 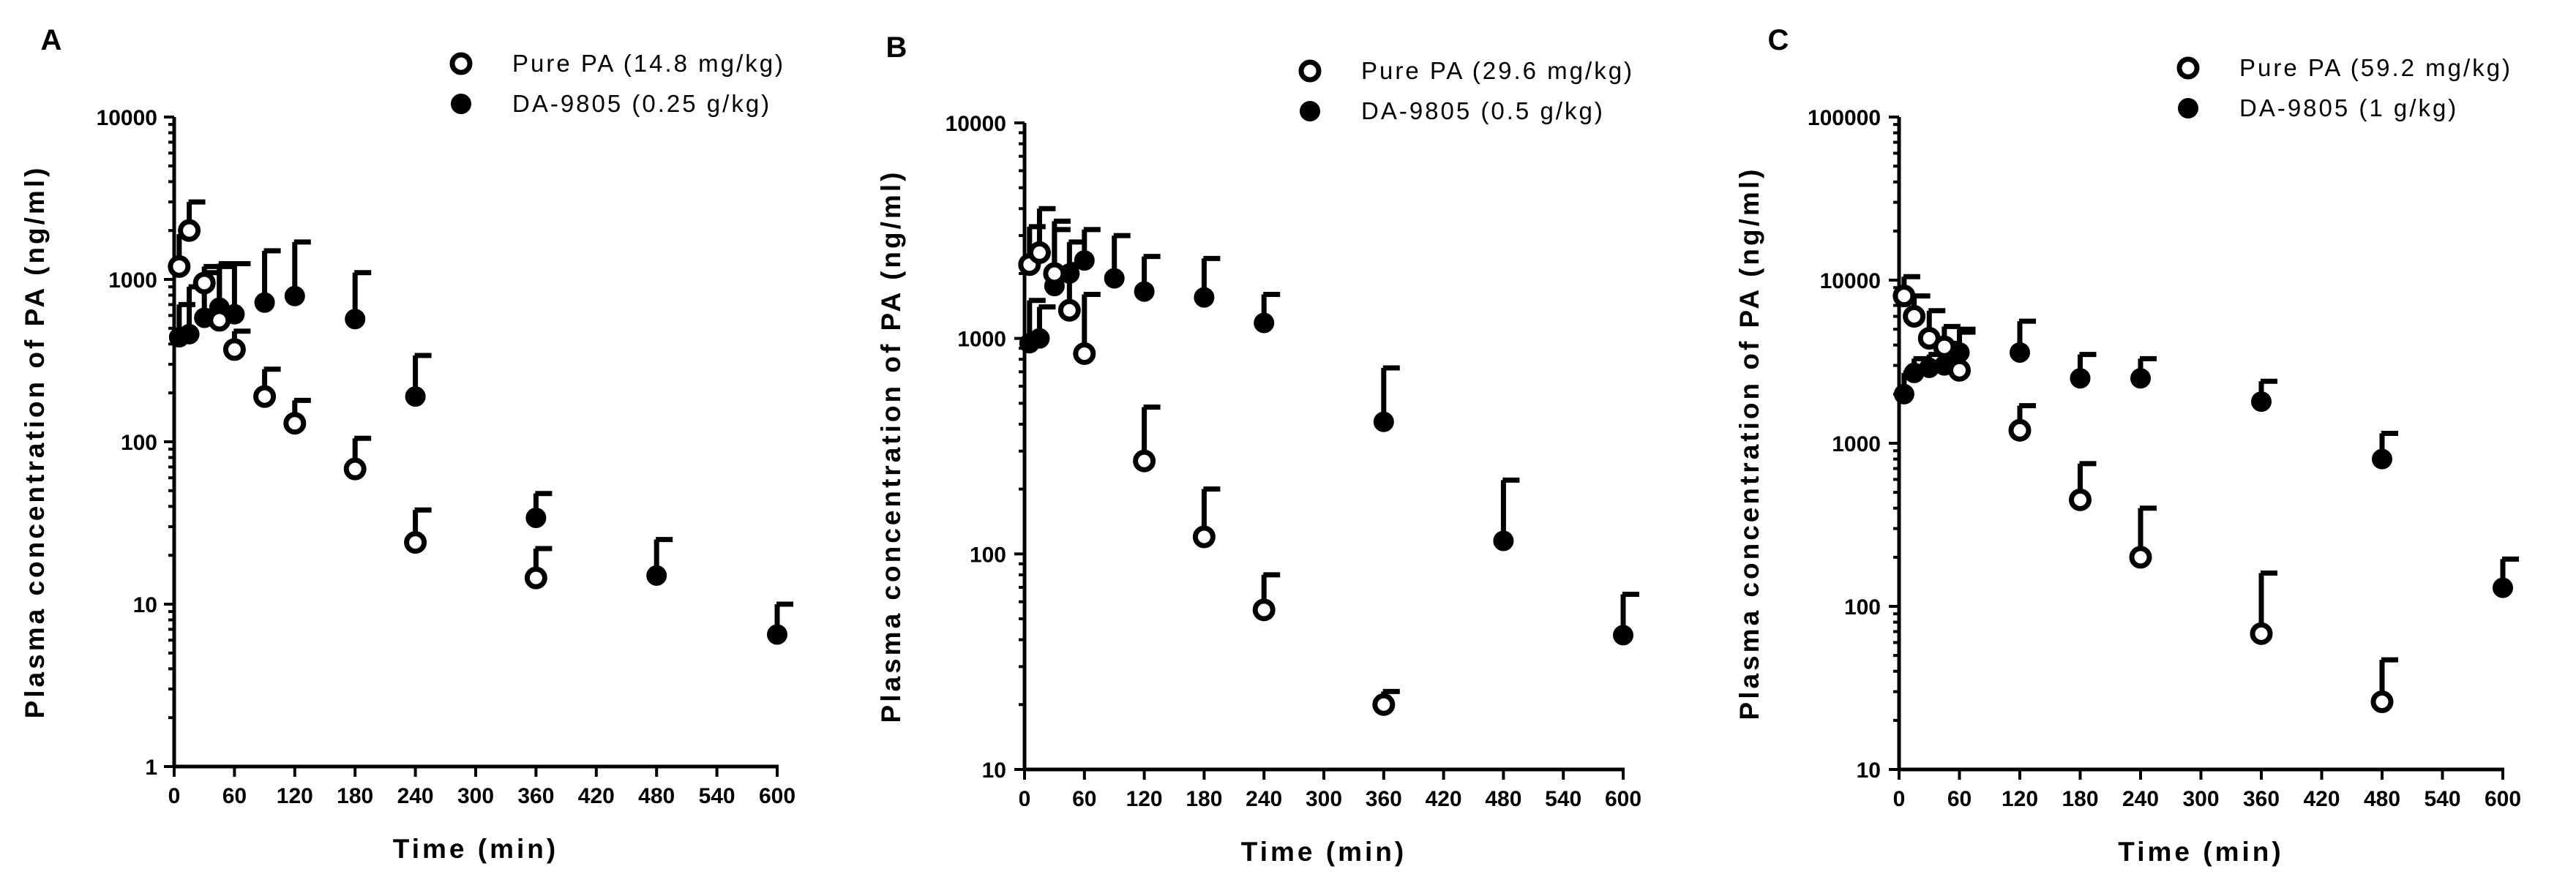 What do you see at coordinates (2375, 67) in the screenshot?
I see `legend-label: Pure PA (59.2 mg/kg)` at bounding box center [2375, 67].